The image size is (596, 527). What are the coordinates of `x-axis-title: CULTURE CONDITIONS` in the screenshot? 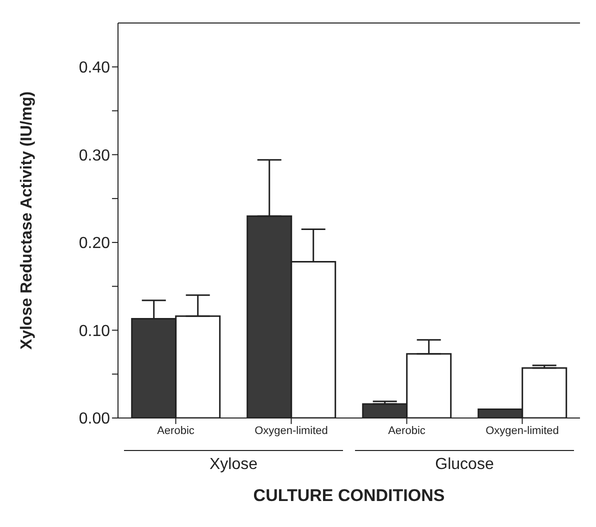 It's located at (349, 496).